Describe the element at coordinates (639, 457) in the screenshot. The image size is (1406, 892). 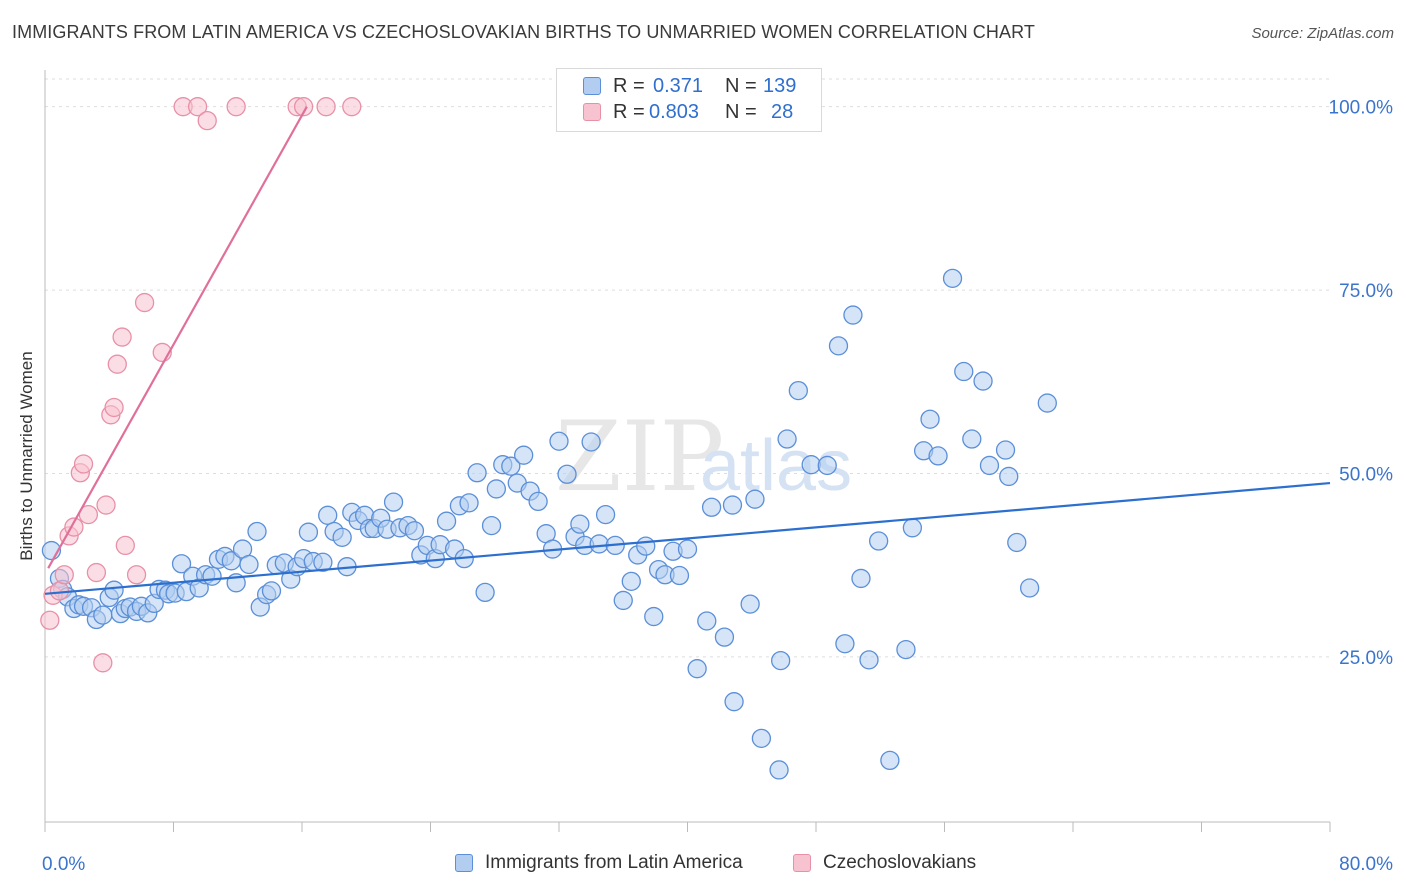
I see `watermark-zip: ZIP` at that location.